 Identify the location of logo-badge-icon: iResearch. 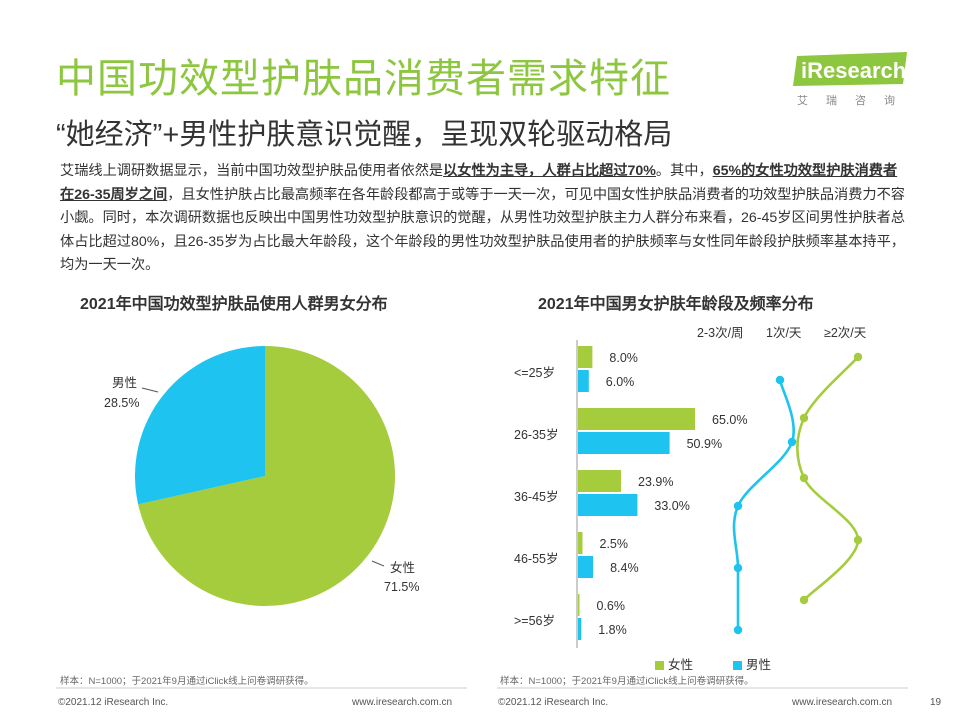
(850, 69).